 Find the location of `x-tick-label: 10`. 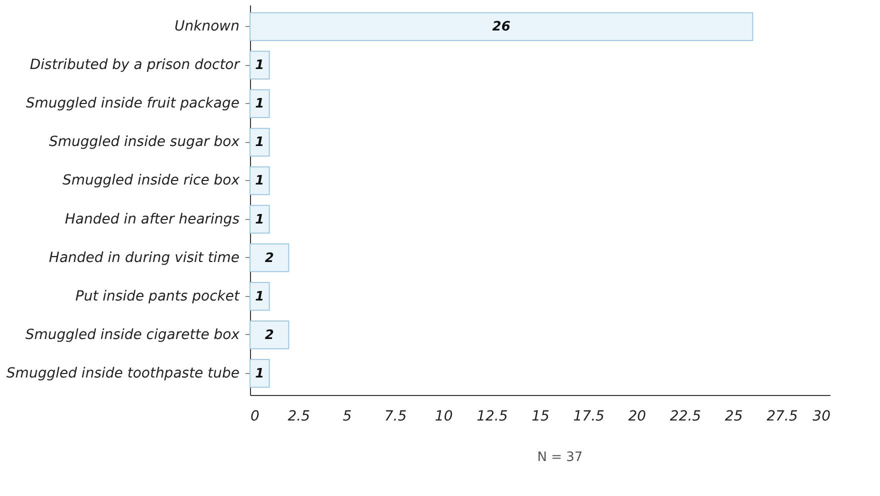

x-tick-label: 10 is located at coordinates (443, 416).